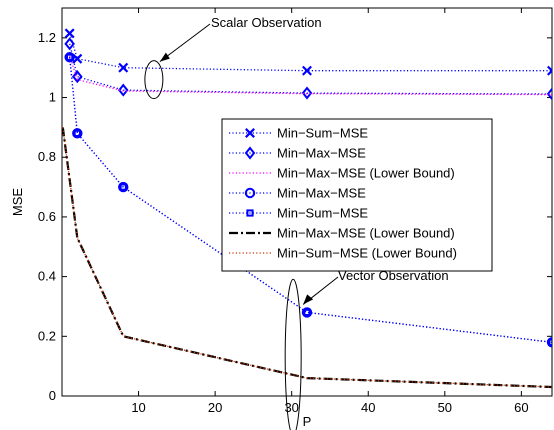 The image size is (554, 430). Describe the element at coordinates (307, 421) in the screenshot. I see `x-axis-label: P` at that location.